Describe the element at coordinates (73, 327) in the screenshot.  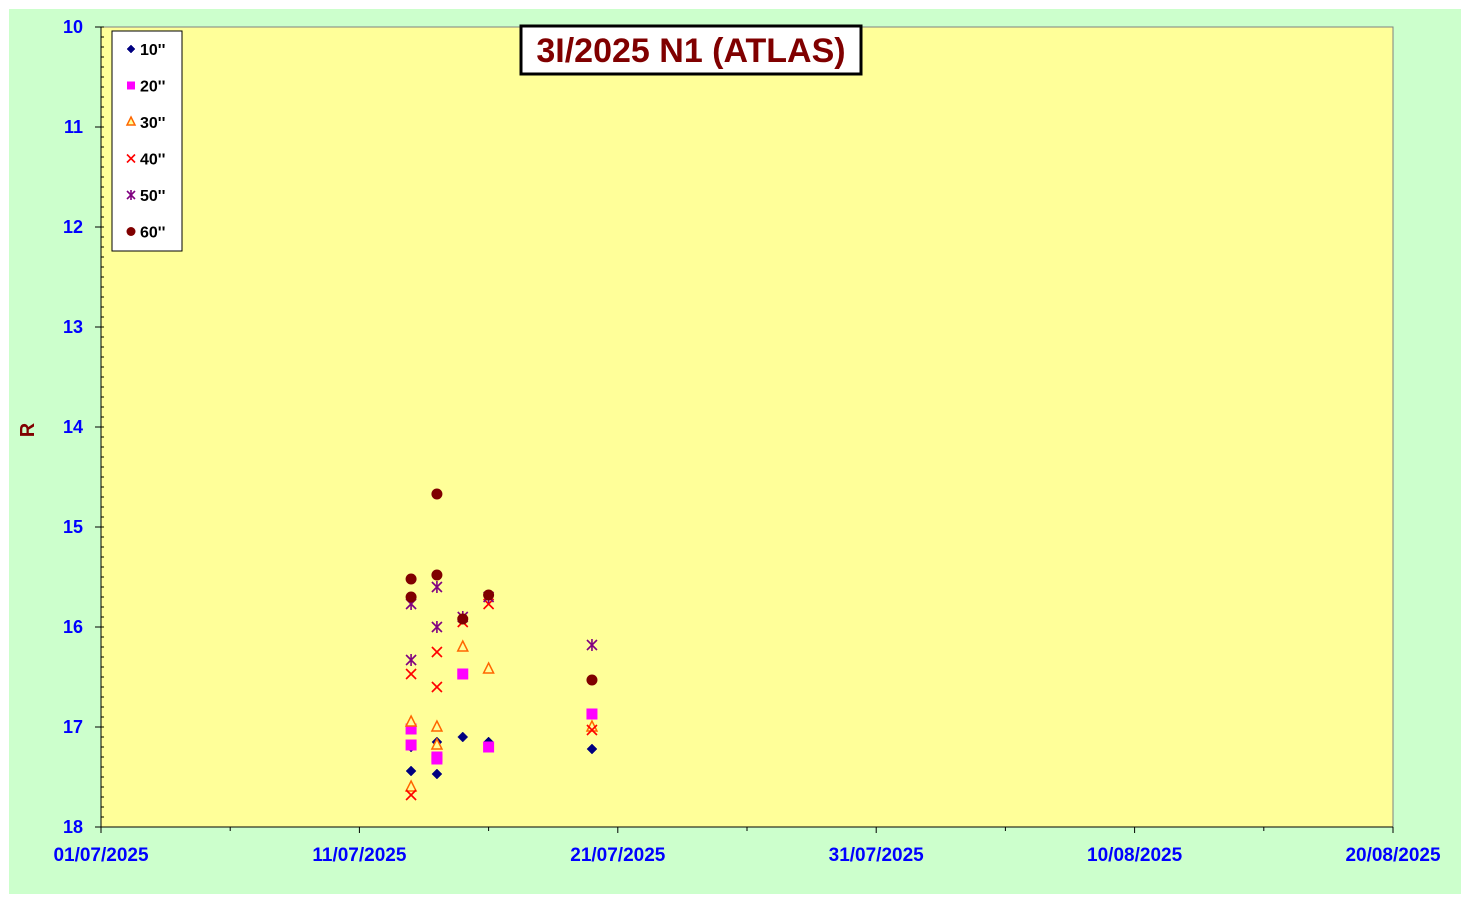
I see `y-tick-label: 13` at that location.